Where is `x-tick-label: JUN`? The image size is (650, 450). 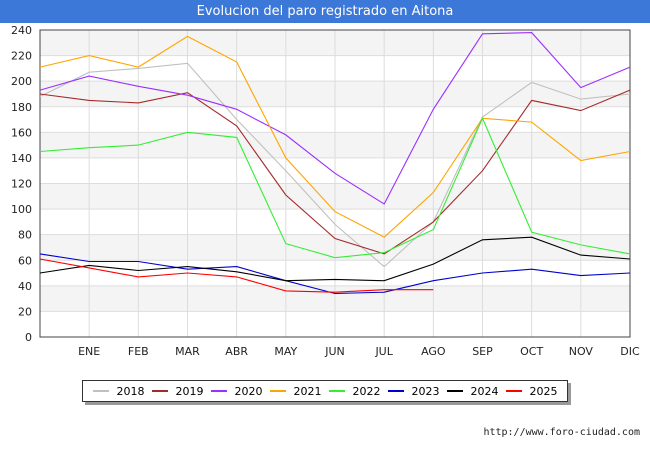
x-tick-label: JUN is located at coordinates (334, 351).